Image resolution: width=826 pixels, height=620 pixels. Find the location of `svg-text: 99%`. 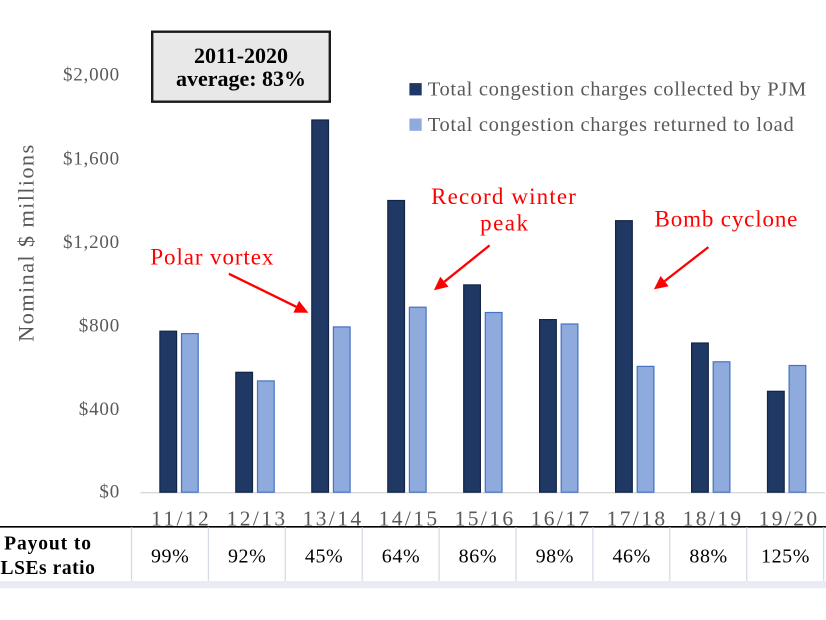

svg-text: 99% is located at coordinates (170, 556).